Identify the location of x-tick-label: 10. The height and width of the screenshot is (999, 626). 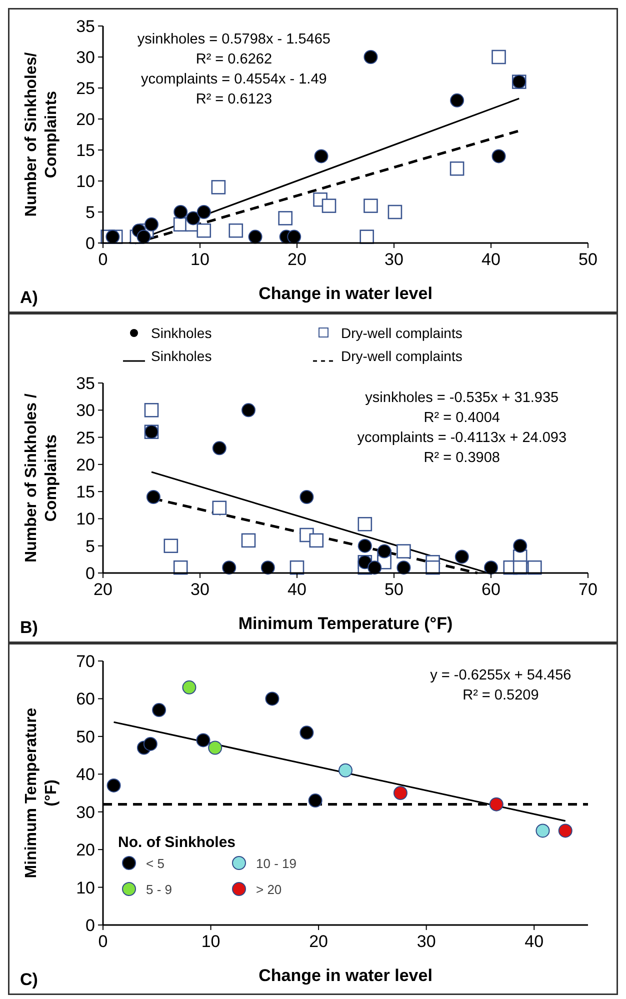
(210, 941).